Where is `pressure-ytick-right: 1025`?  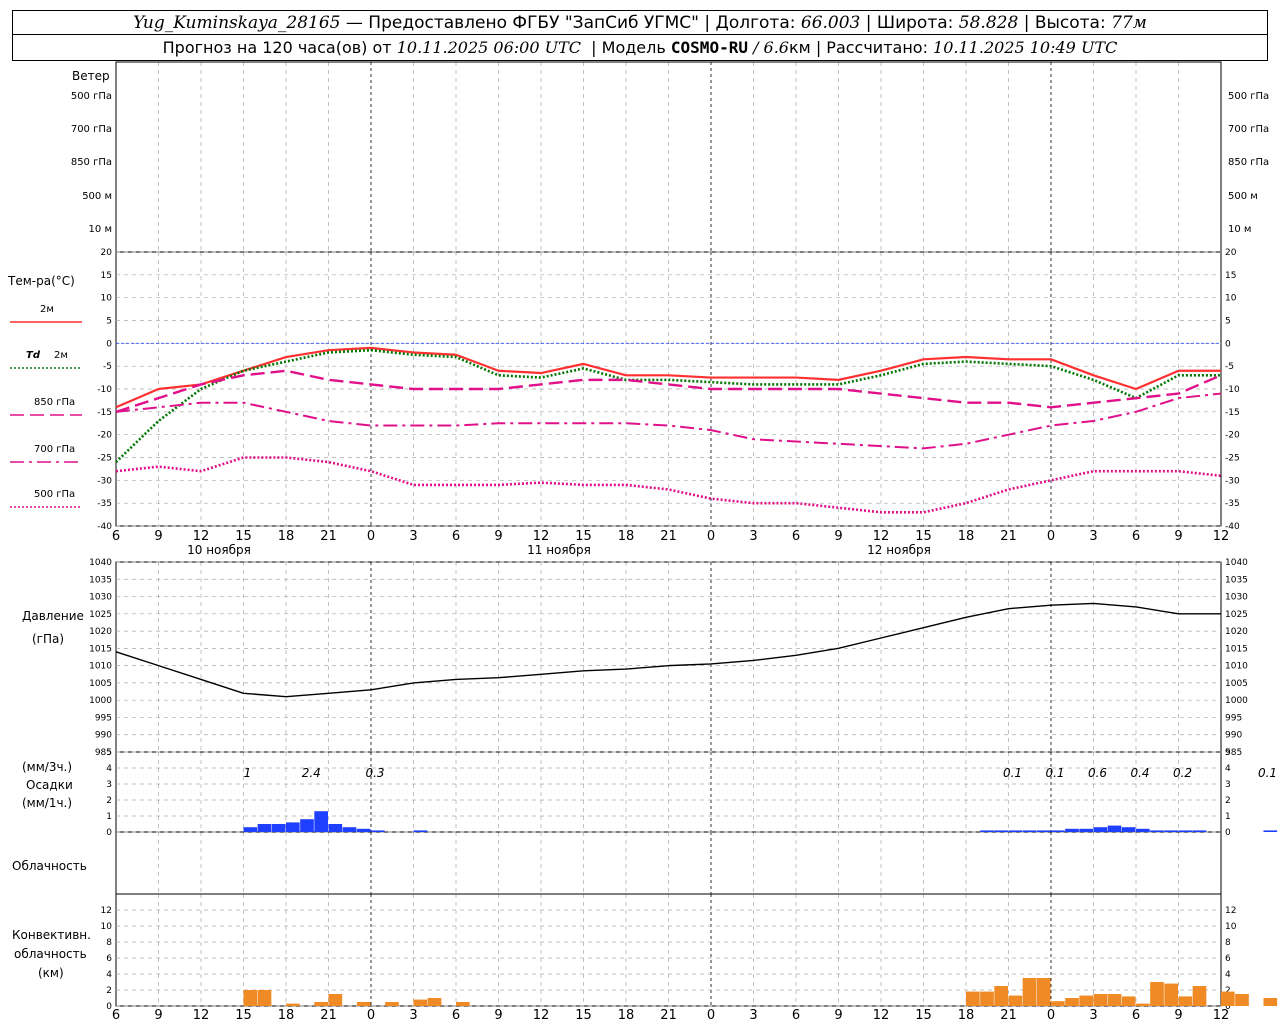 pressure-ytick-right: 1025 is located at coordinates (1236, 615).